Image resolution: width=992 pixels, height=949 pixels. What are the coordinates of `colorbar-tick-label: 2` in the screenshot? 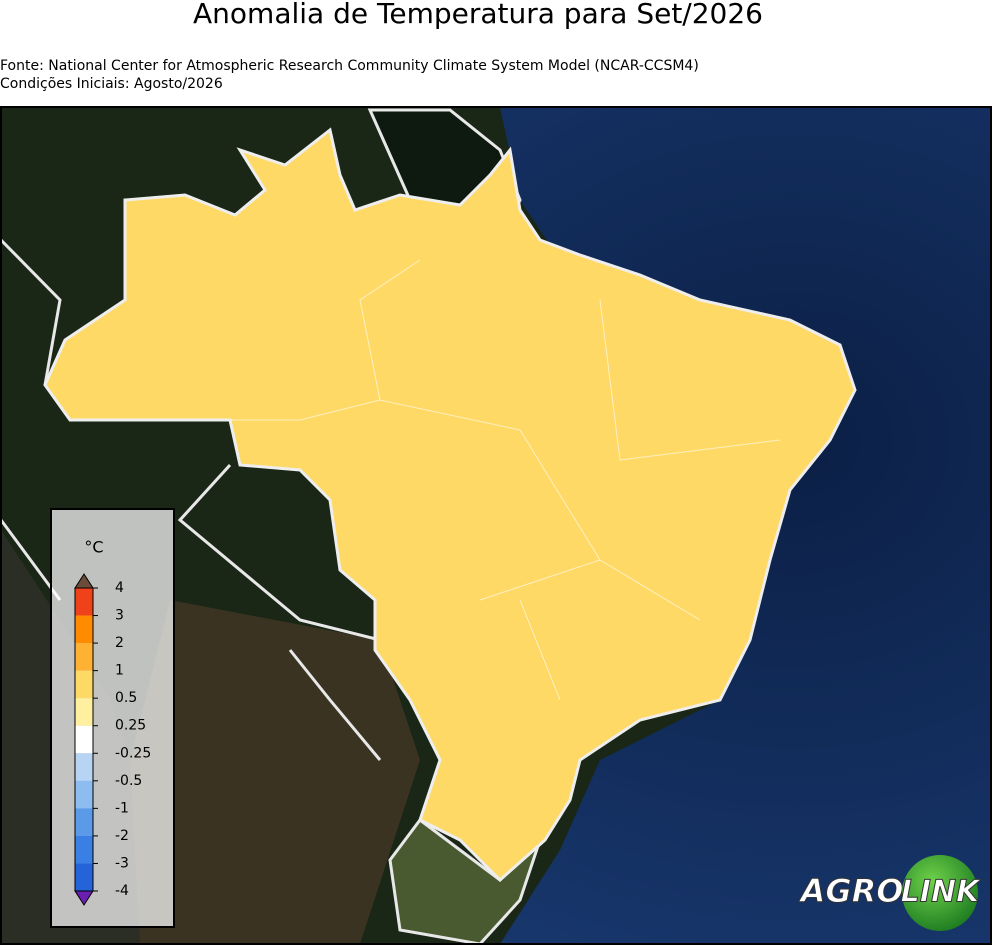 It's located at (119, 643).